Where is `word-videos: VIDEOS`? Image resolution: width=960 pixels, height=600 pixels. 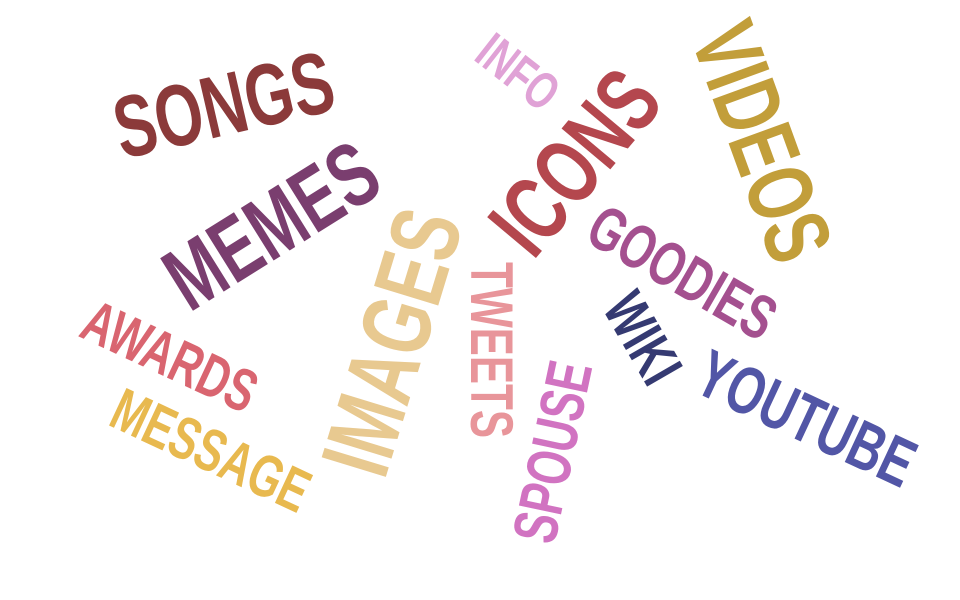
word-videos: VIDEOS is located at coordinates (762, 142).